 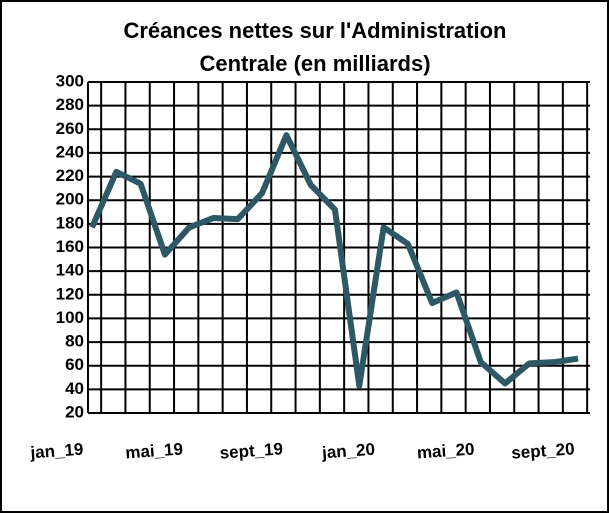 I want to click on x-tick-label: sept_20, so click(x=543, y=450).